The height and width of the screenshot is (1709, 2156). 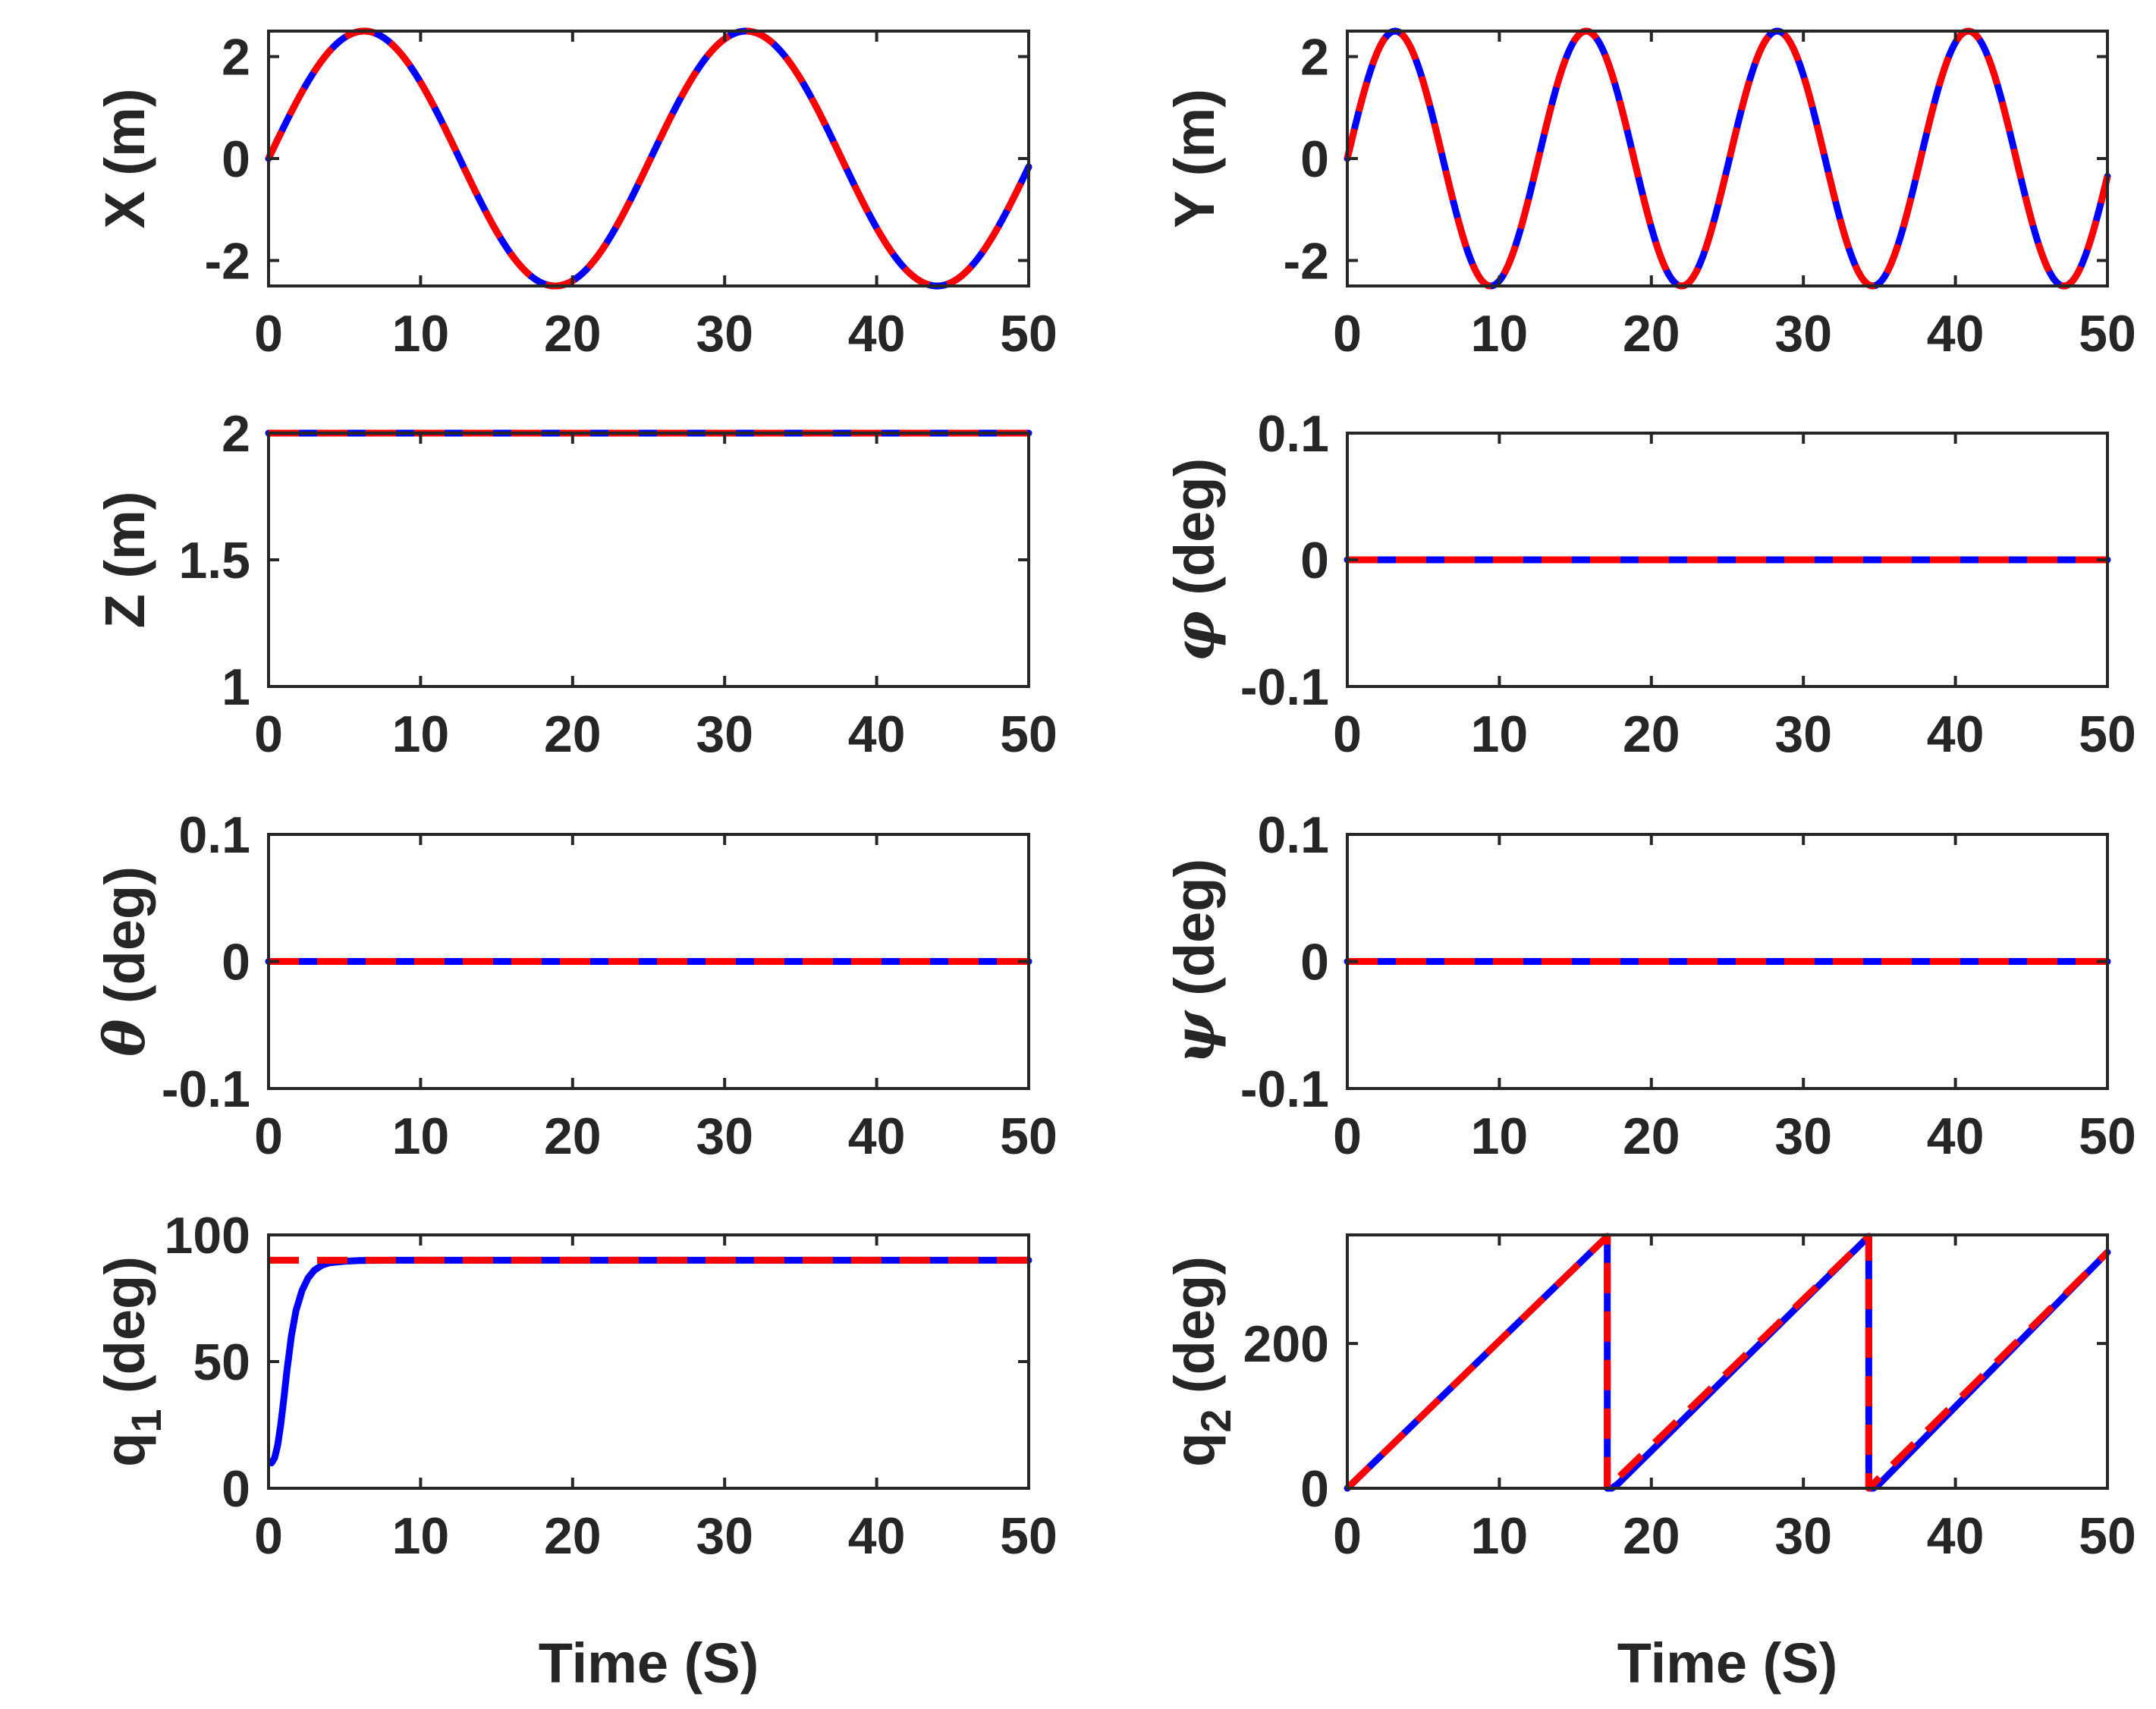 I want to click on z-xtick-label: 0, so click(x=268, y=734).